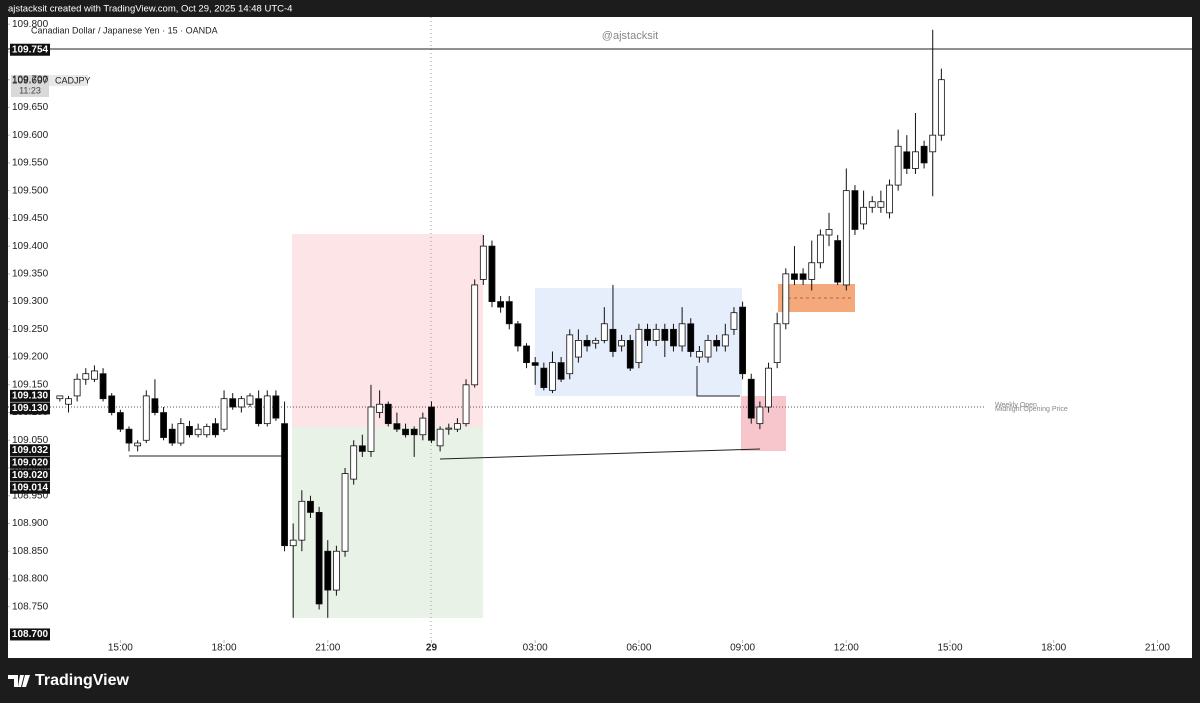 The image size is (1200, 703). What do you see at coordinates (30, 579) in the screenshot?
I see `y-tick-label: 108.800` at bounding box center [30, 579].